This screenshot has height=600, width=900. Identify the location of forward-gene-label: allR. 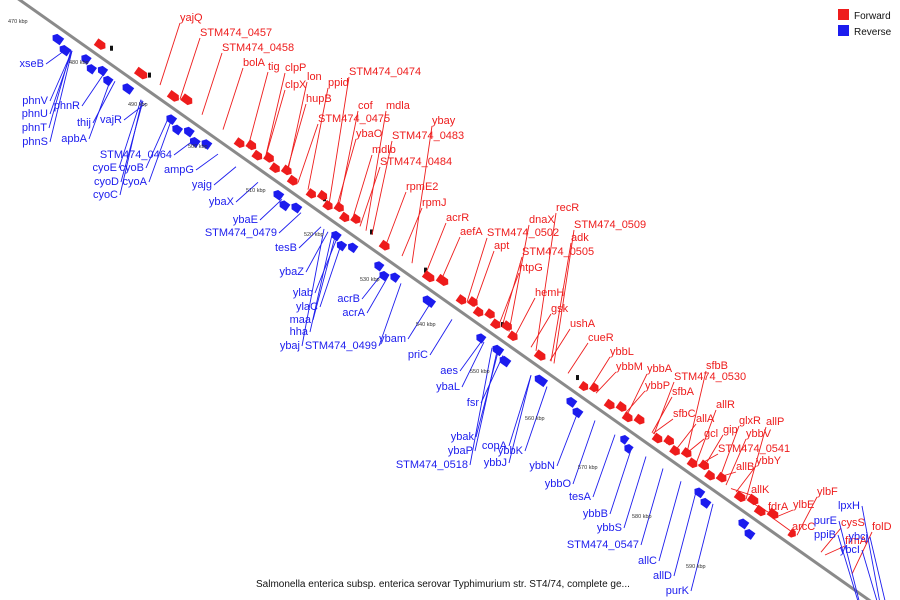
(725, 405).